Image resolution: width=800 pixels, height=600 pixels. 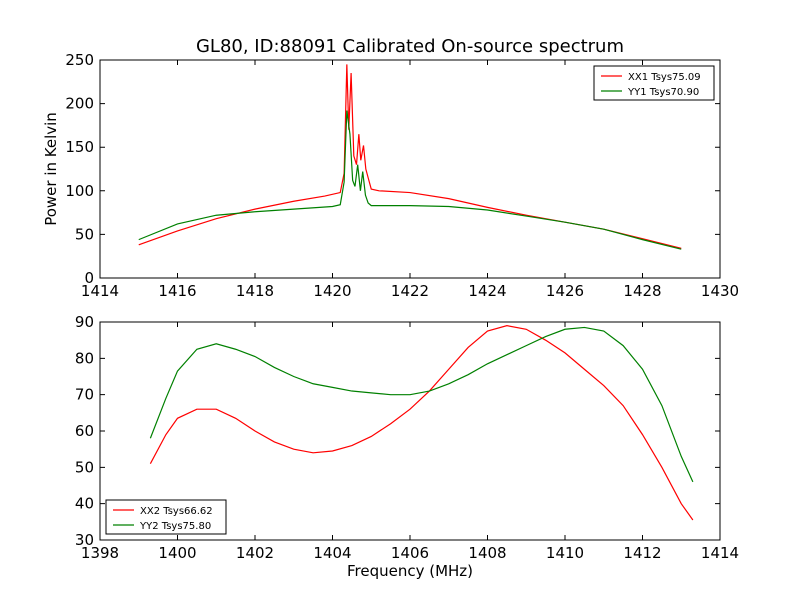 I want to click on top-x-tick-label: 1426, so click(x=565, y=291).